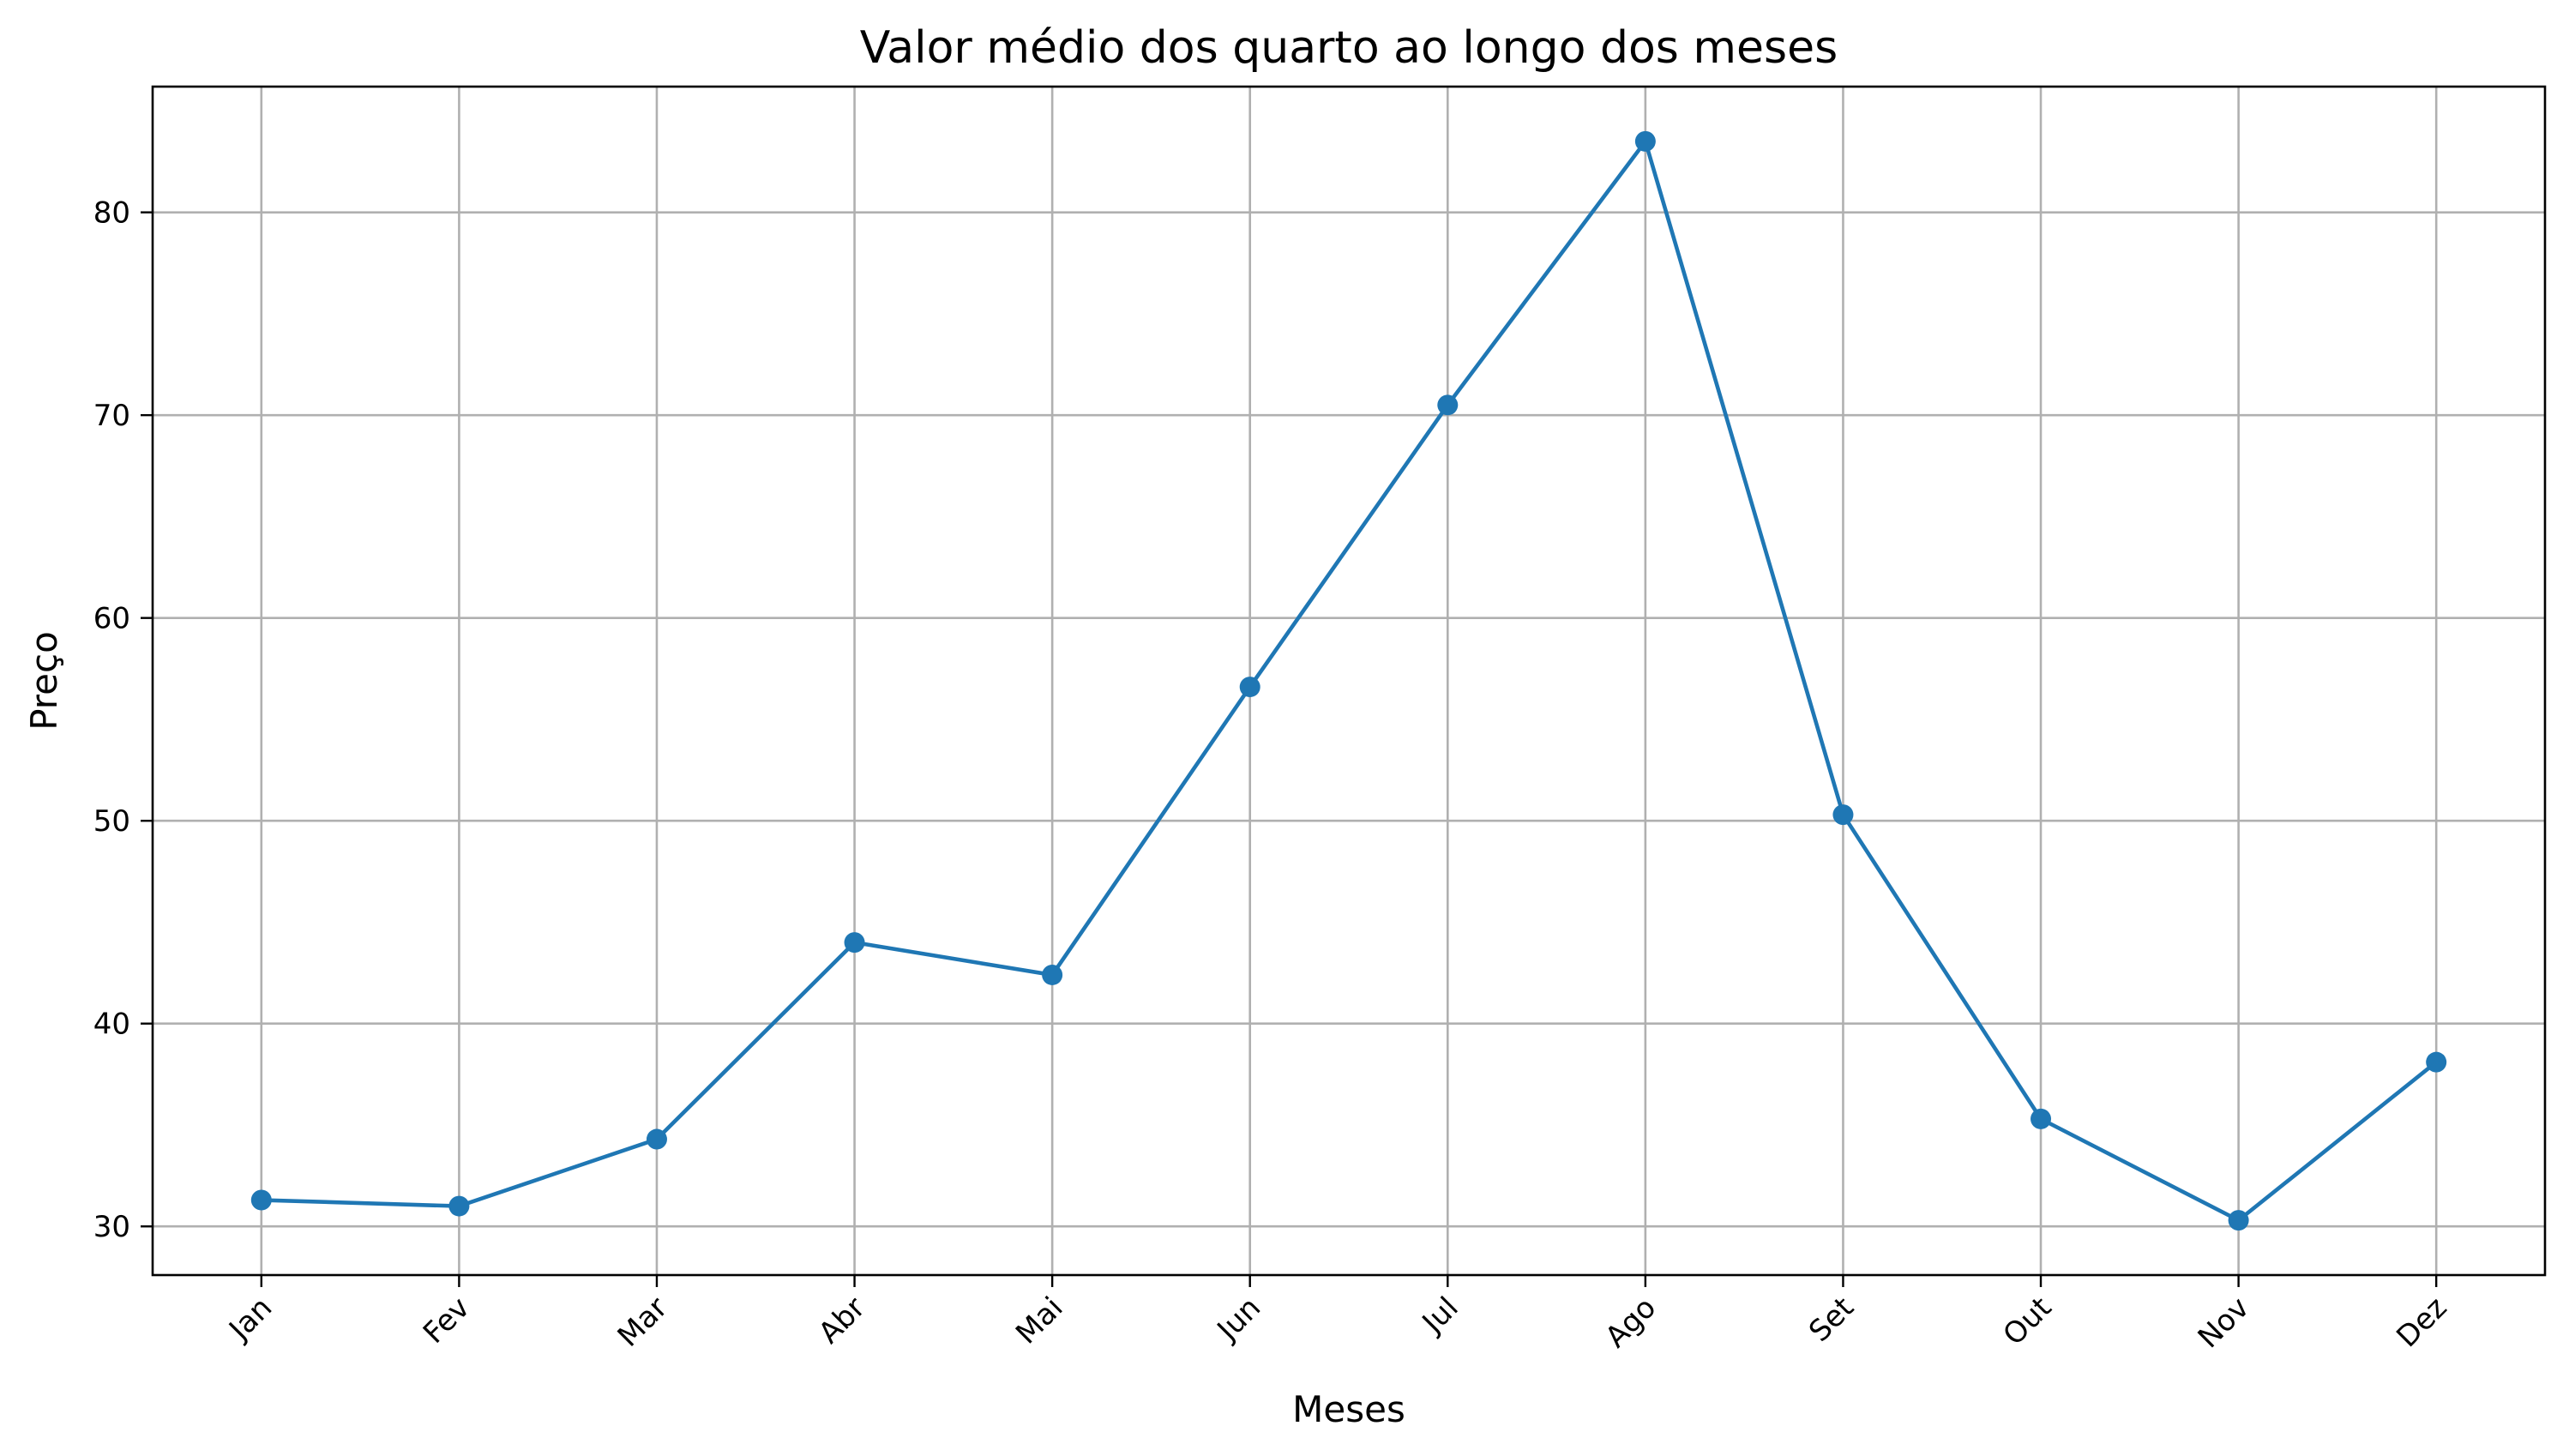 The width and height of the screenshot is (2569, 1456). Describe the element at coordinates (111, 1025) in the screenshot. I see `y-tick-label-40: 40` at that location.